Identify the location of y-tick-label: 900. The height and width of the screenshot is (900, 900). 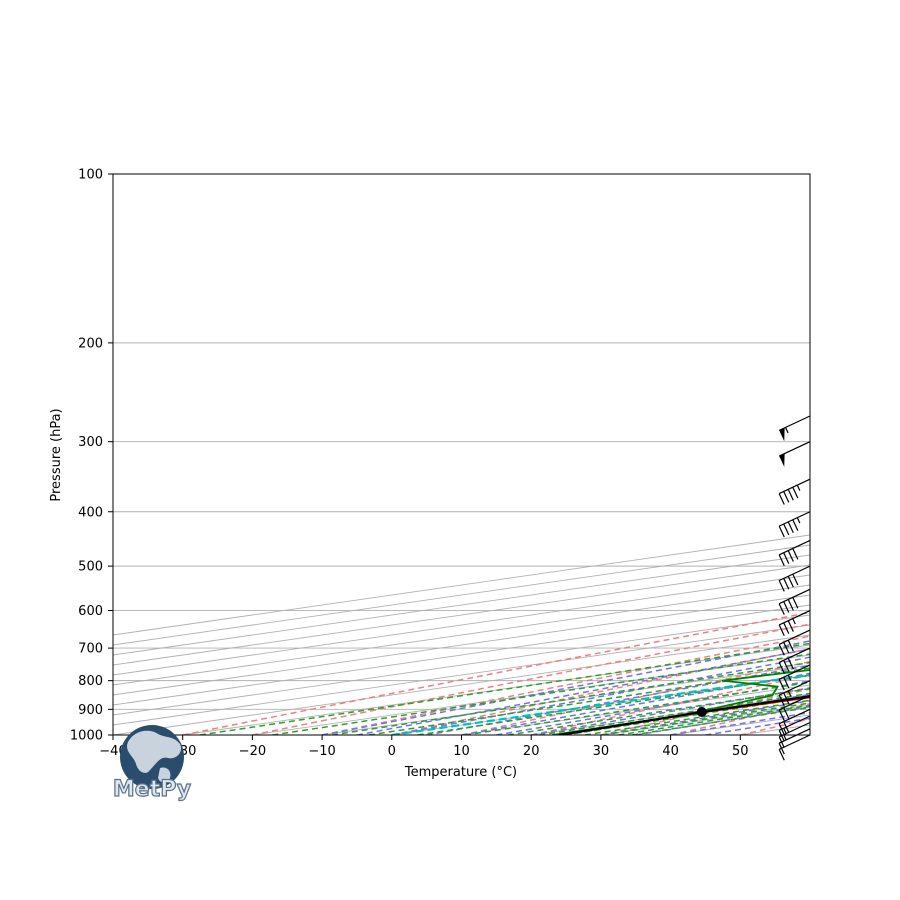
(90, 710).